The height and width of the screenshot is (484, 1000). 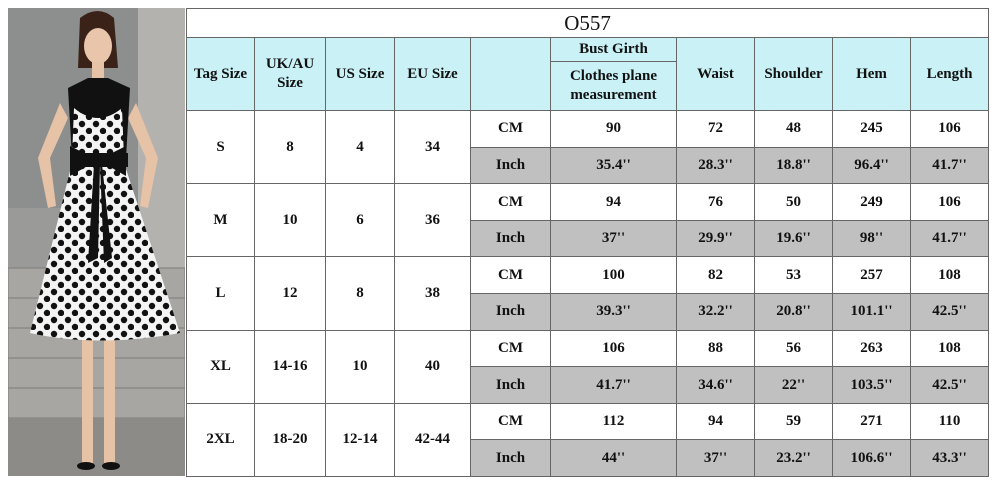 What do you see at coordinates (715, 385) in the screenshot?
I see `measure-cell: 34.6''` at bounding box center [715, 385].